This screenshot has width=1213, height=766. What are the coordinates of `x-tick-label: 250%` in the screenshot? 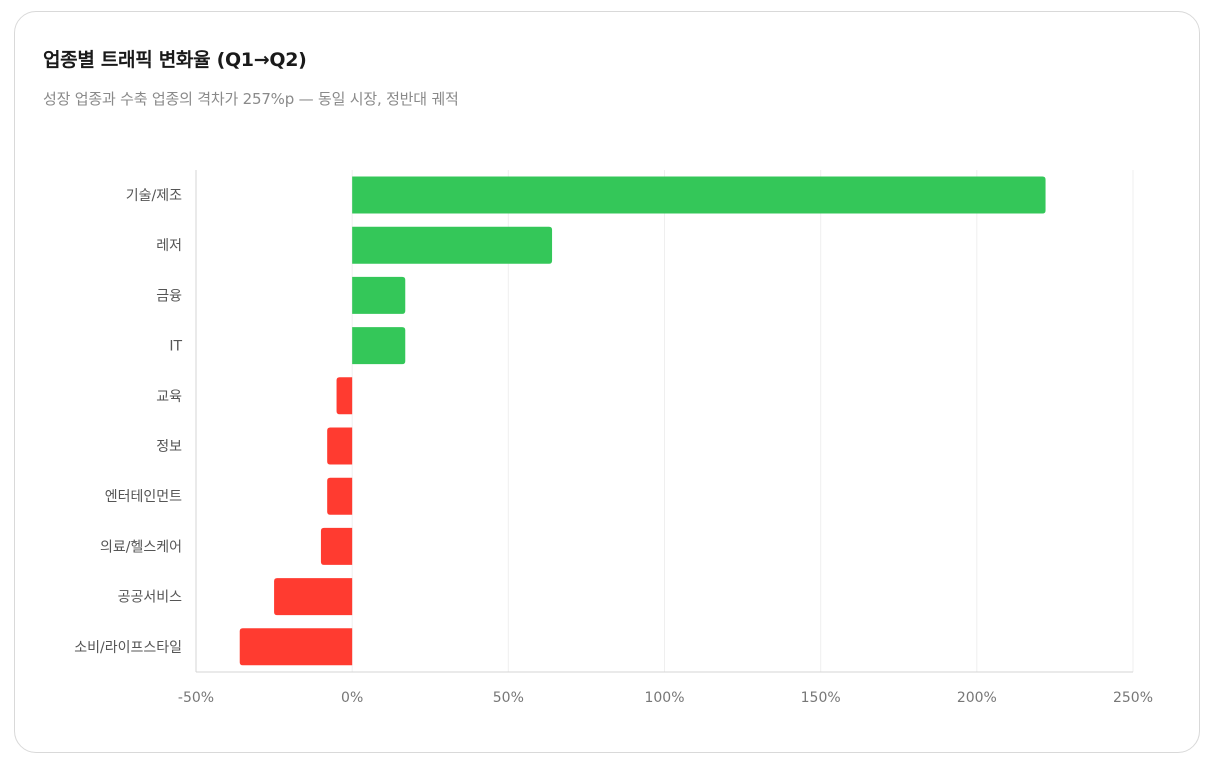 It's located at (1133, 698).